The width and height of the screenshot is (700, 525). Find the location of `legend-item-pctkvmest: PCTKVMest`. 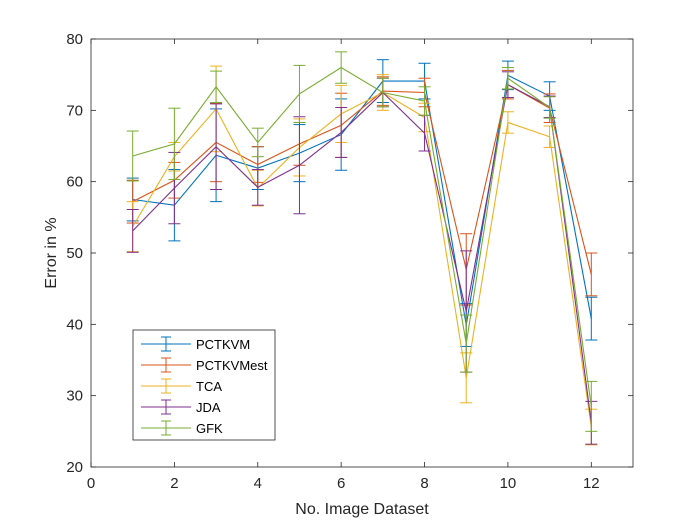

legend-item-pctkvmest: PCTKVMest is located at coordinates (204, 365).